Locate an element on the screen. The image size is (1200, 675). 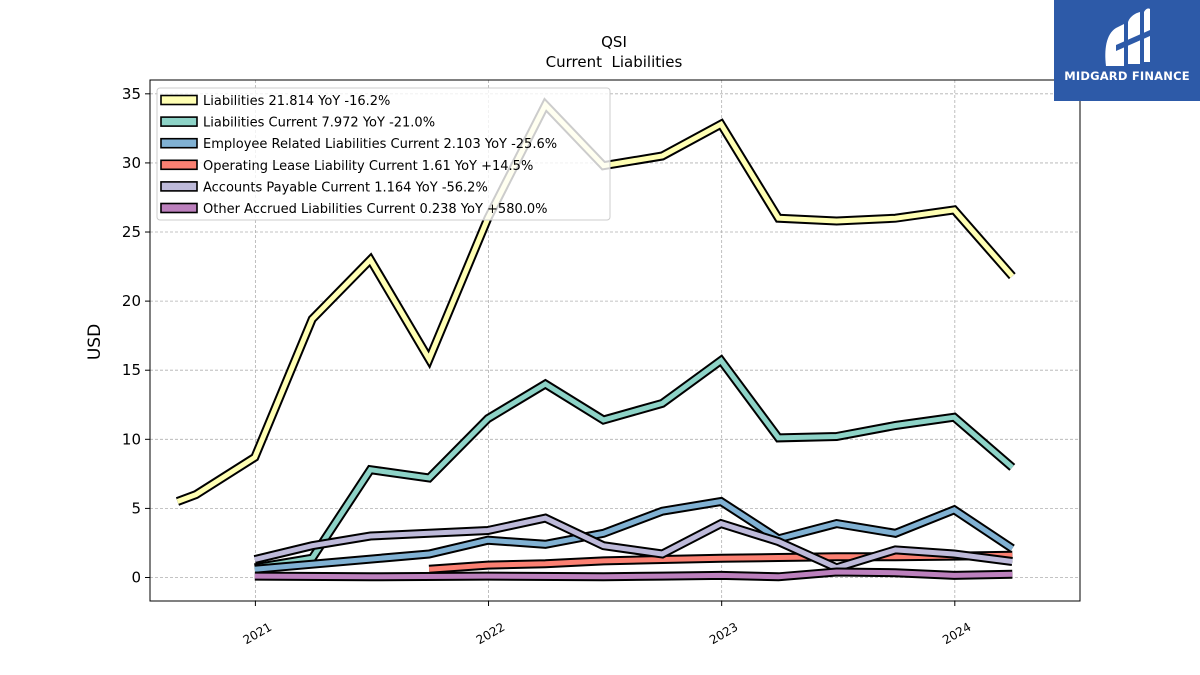
y-tick-label: 15 is located at coordinates (131, 370).